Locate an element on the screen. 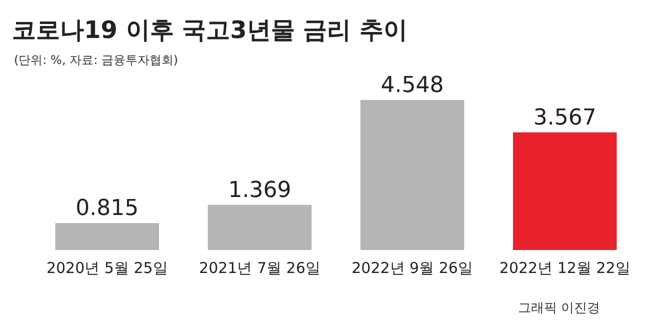  chart-subtitle: (단위: %, 자료: 금융투자협회) is located at coordinates (96, 60).